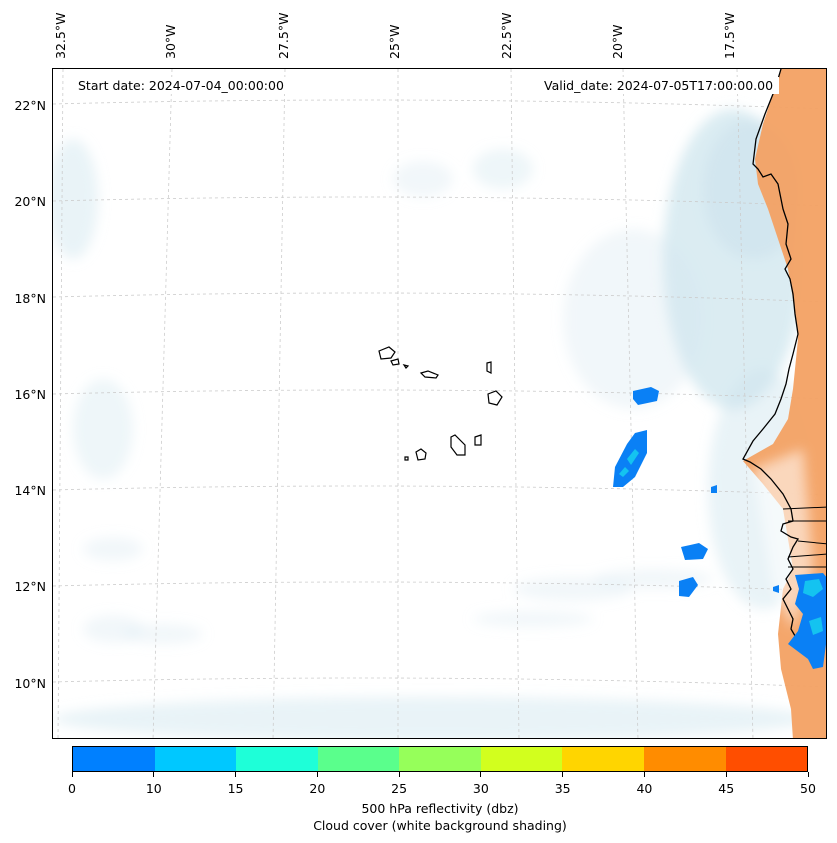 The image size is (837, 843). What do you see at coordinates (235, 788) in the screenshot?
I see `colorbar-tick-label: 15` at bounding box center [235, 788].